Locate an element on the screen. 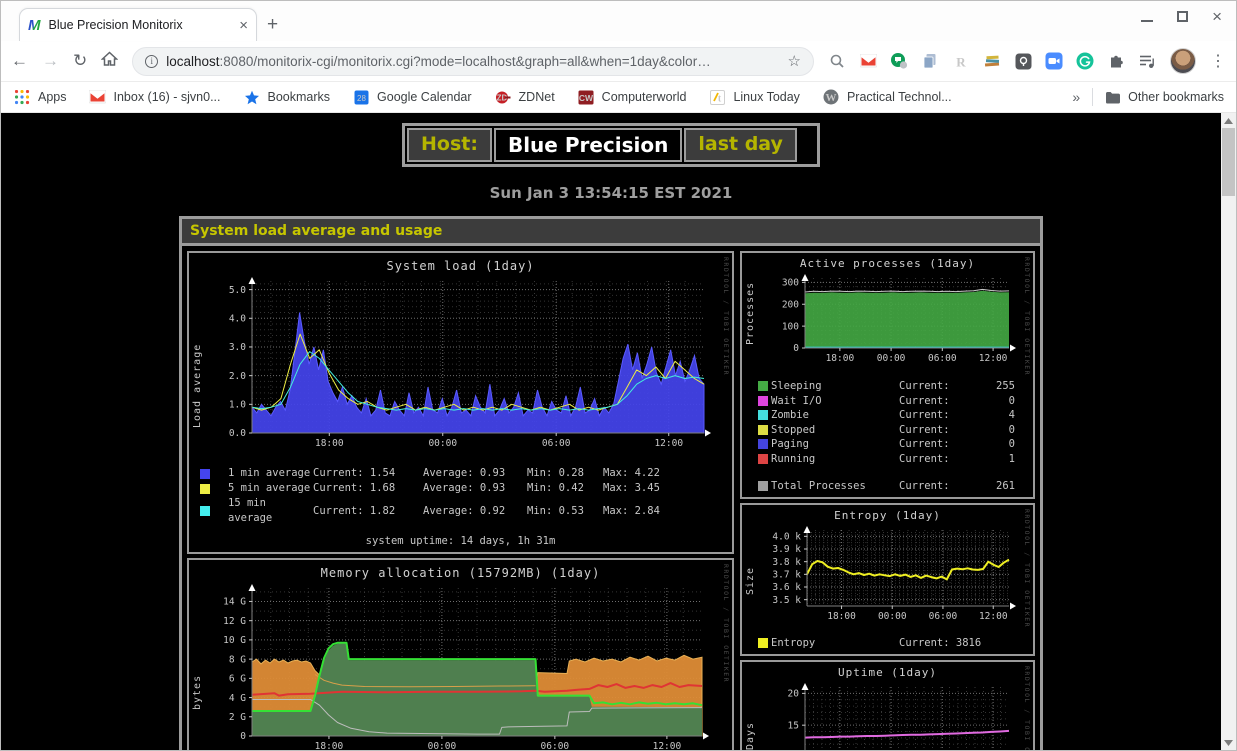 The image size is (1237, 751). svg-text: R is located at coordinates (961, 61).